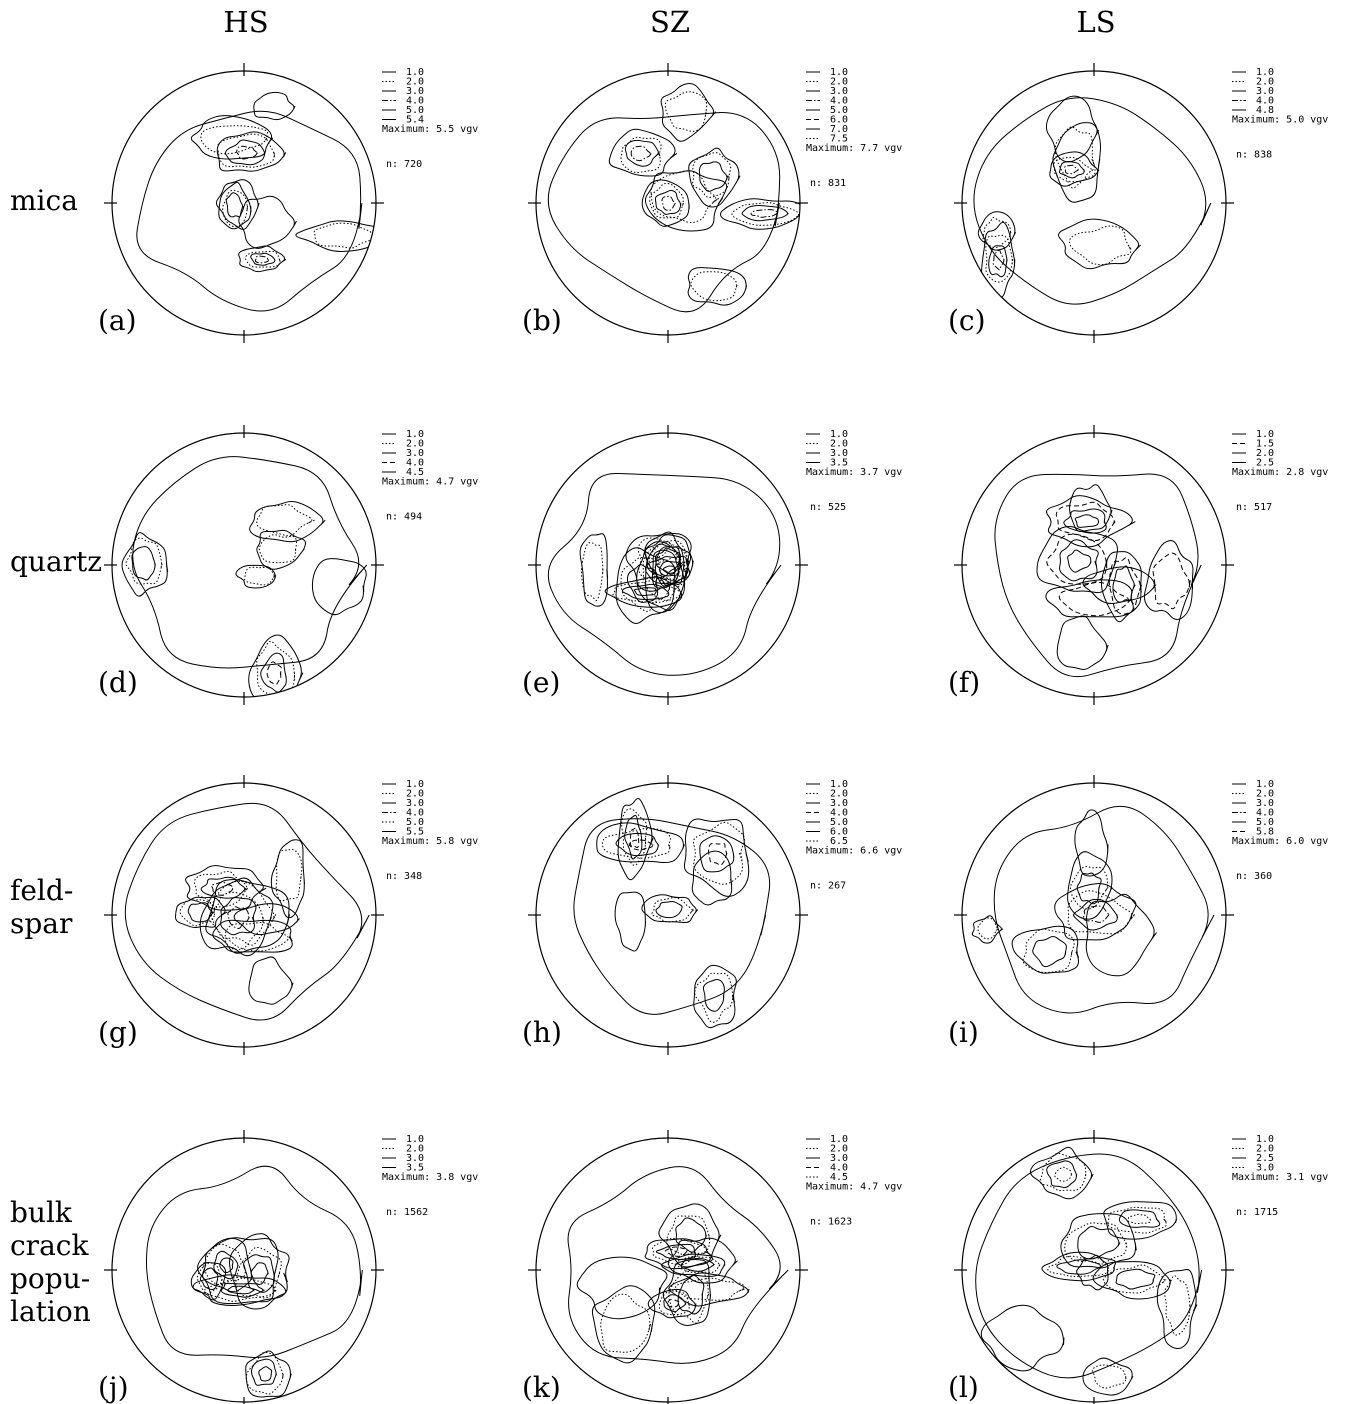 This screenshot has width=1355, height=1404. I want to click on panel-letter: (e), so click(541, 682).